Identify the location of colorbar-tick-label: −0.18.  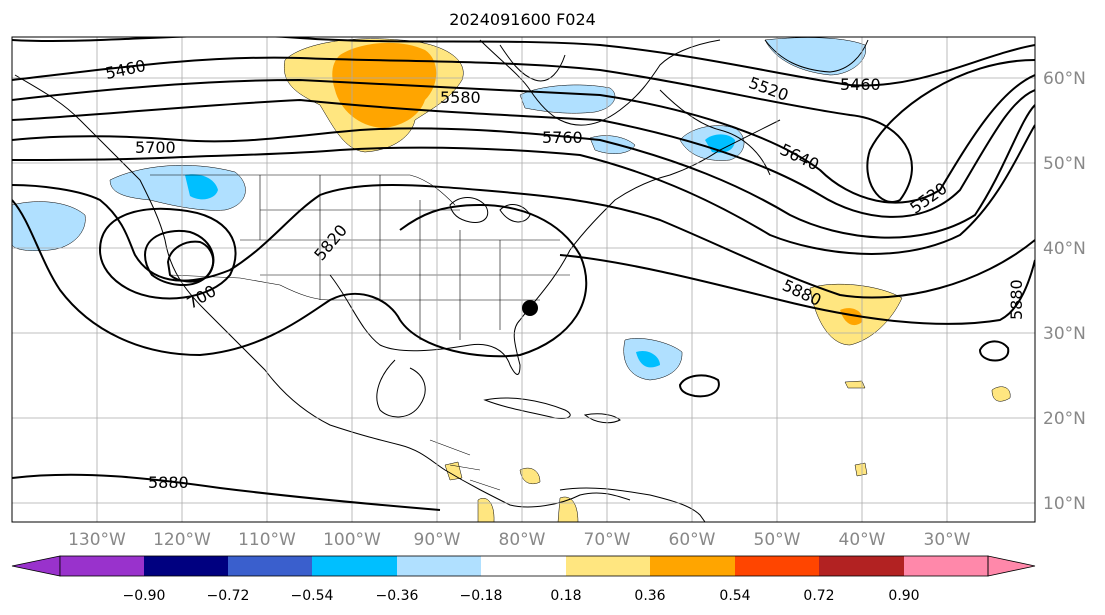
(481, 596).